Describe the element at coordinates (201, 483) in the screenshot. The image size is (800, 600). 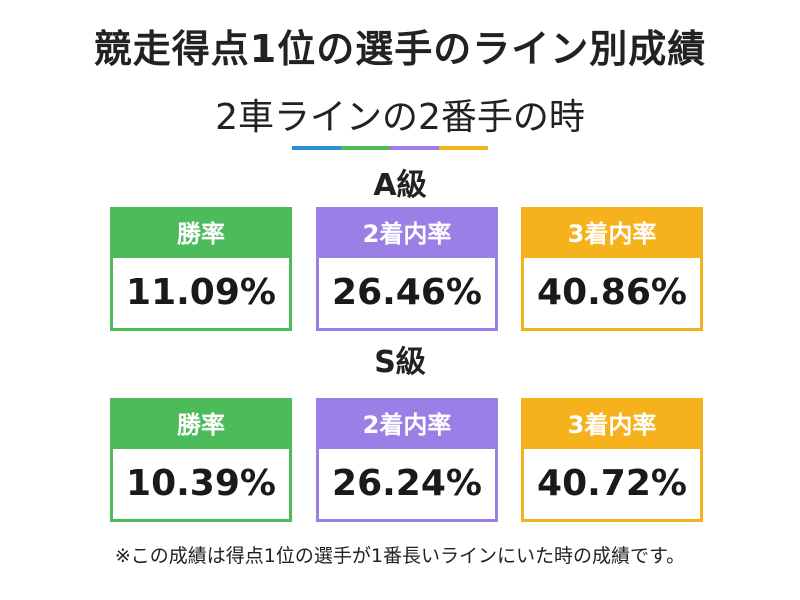
I see `card-value: 10.39%` at that location.